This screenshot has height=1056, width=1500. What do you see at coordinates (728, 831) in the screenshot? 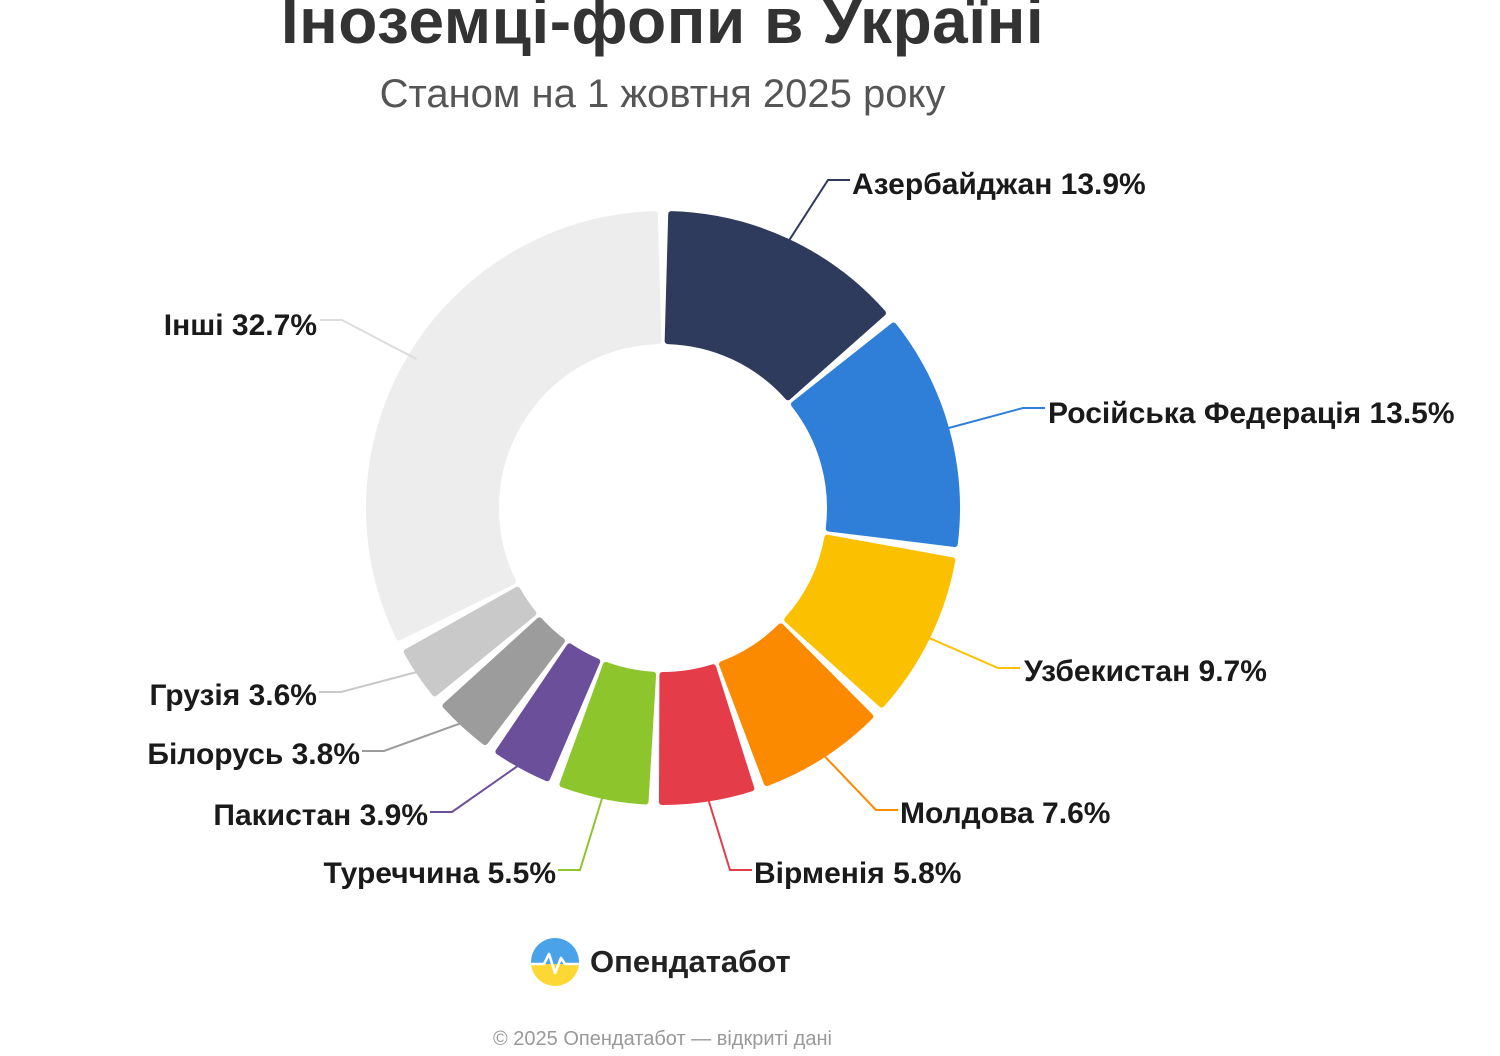
I see `leader-line-вірменія` at bounding box center [728, 831].